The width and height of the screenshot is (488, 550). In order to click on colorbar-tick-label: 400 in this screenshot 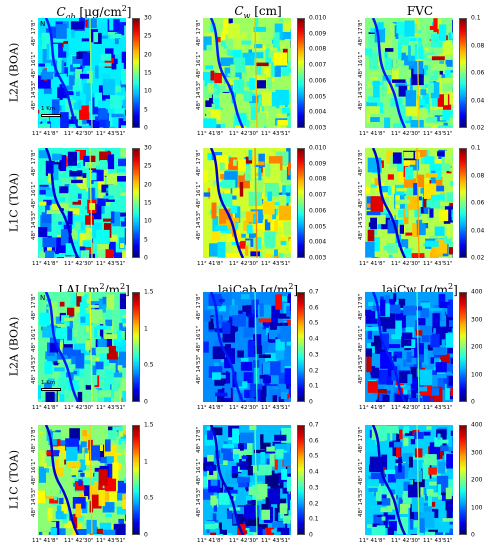, I will do `click(477, 292)`.